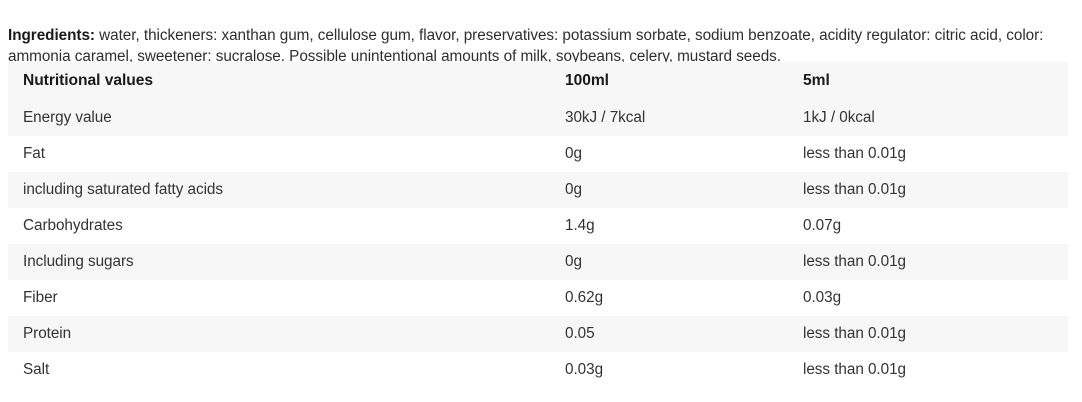 This screenshot has width=1082, height=402. What do you see at coordinates (822, 297) in the screenshot?
I see `nutrient-value-5ml: 0.03g` at bounding box center [822, 297].